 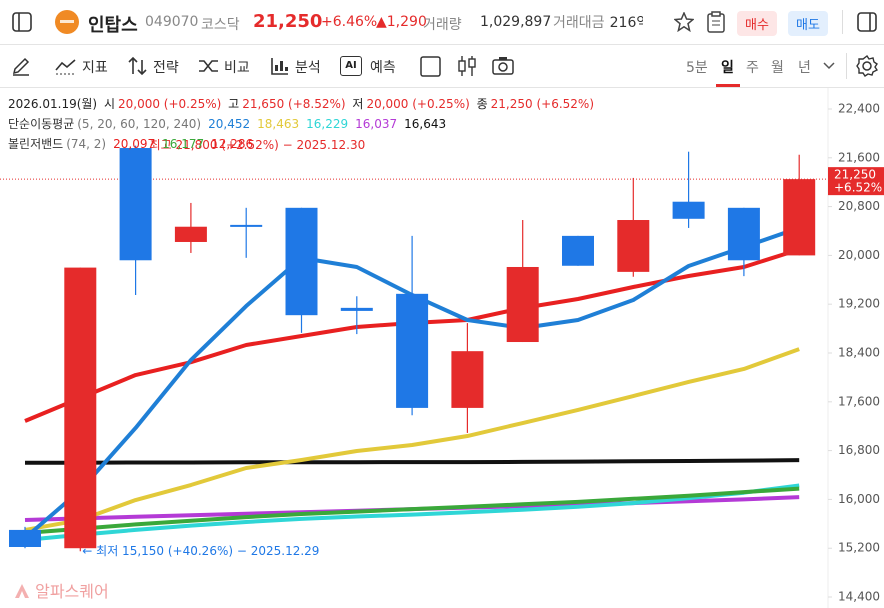 What do you see at coordinates (859, 450) in the screenshot?
I see `y-tick-label: 16,800` at bounding box center [859, 450].